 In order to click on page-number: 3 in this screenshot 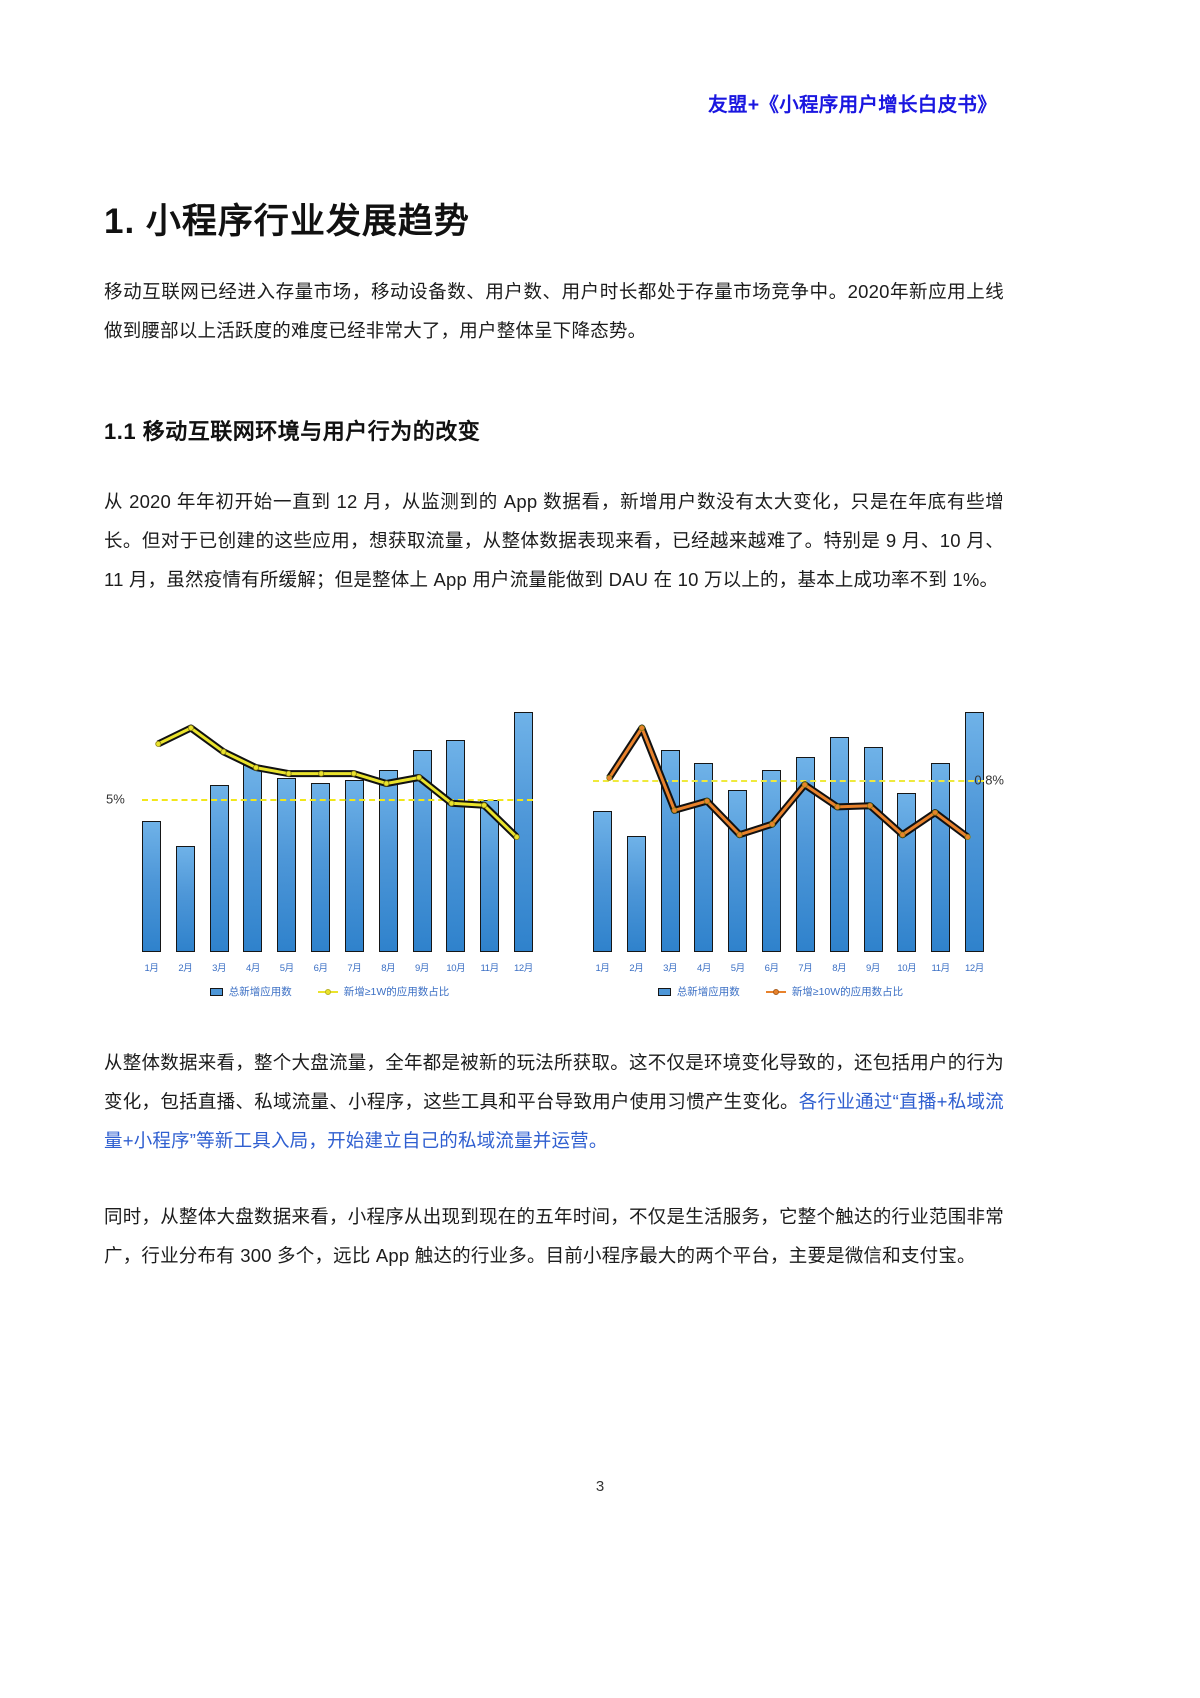, I will do `click(600, 1486)`.